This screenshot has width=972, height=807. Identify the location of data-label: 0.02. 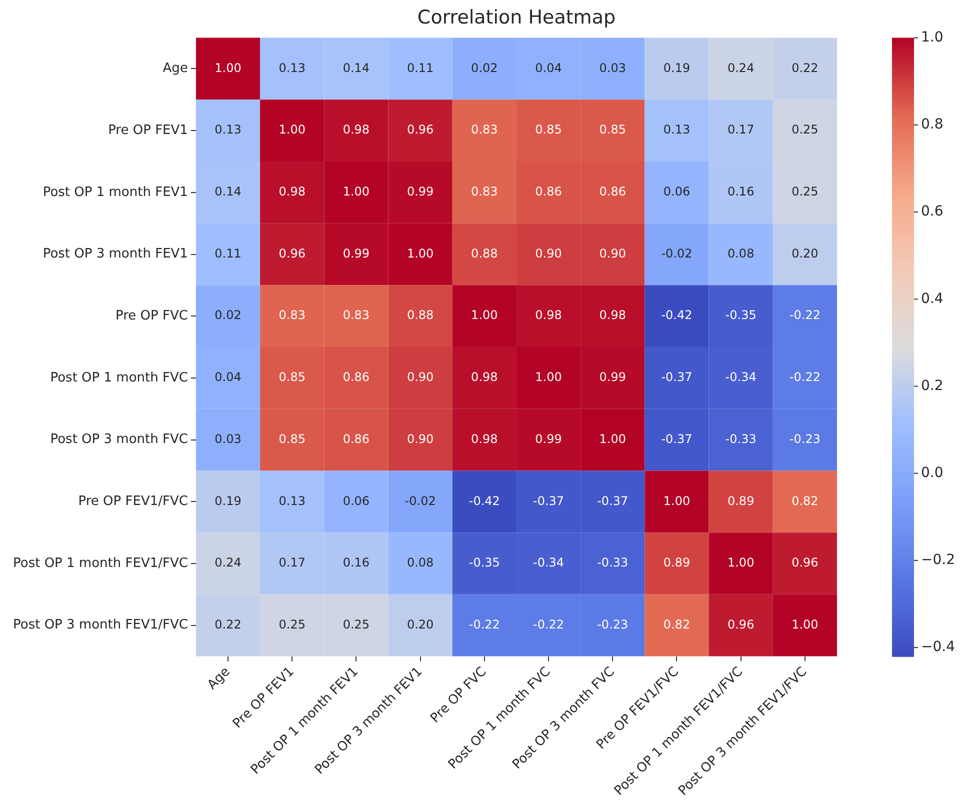
(228, 315).